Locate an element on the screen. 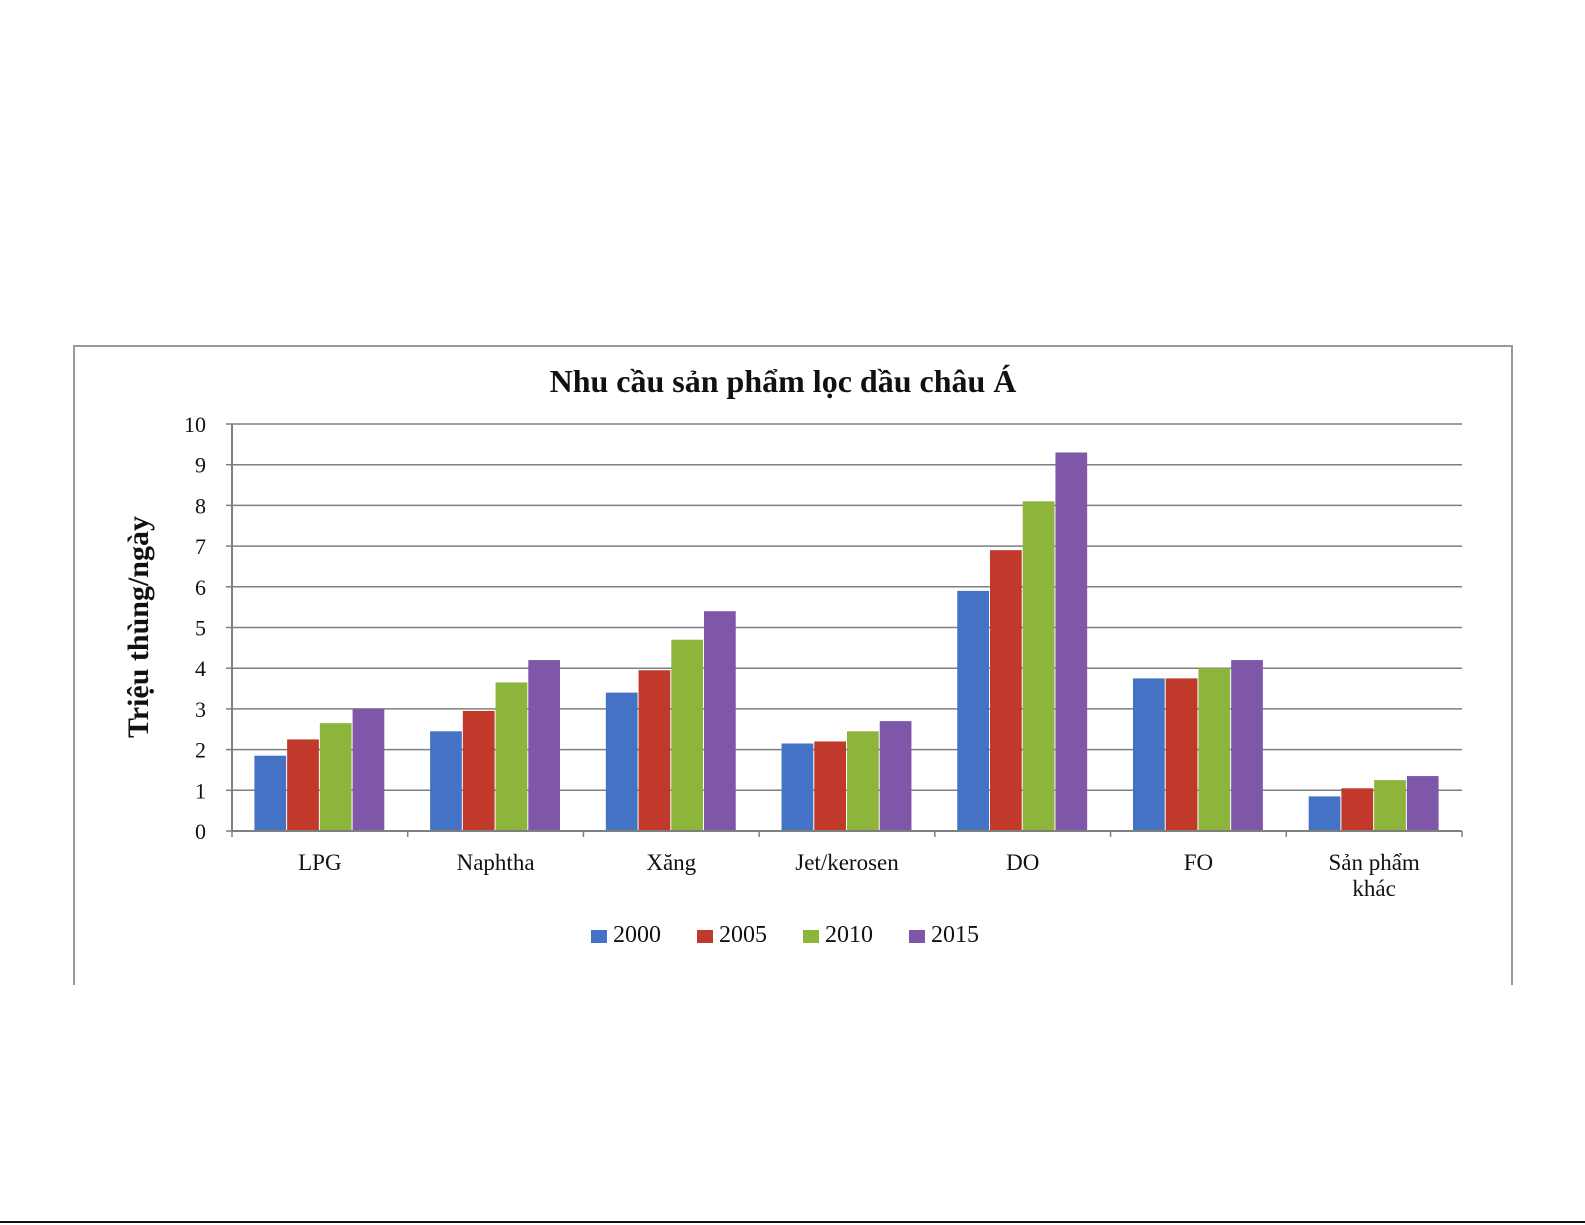 The image size is (1585, 1225). y-tick-label: 4 is located at coordinates (200, 668).